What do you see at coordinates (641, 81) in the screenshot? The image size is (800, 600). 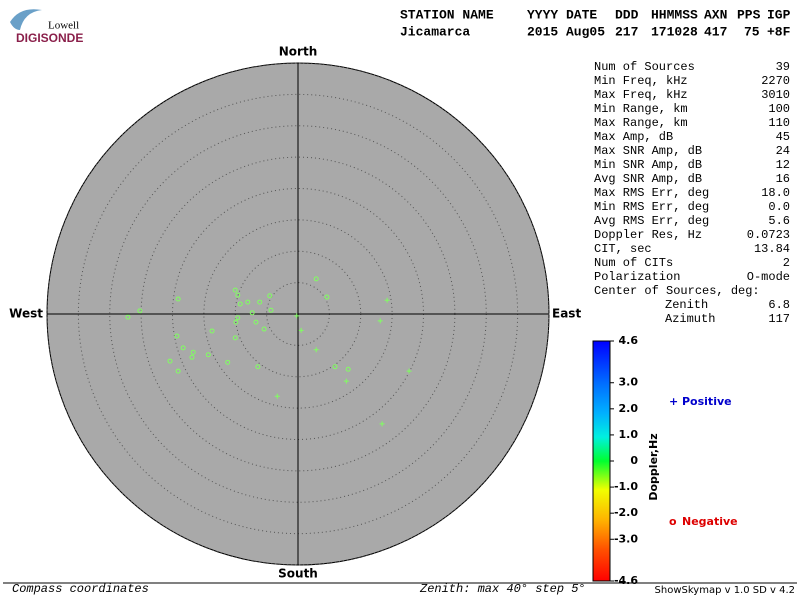 I see `stat-label: Min Freq, kHz` at bounding box center [641, 81].